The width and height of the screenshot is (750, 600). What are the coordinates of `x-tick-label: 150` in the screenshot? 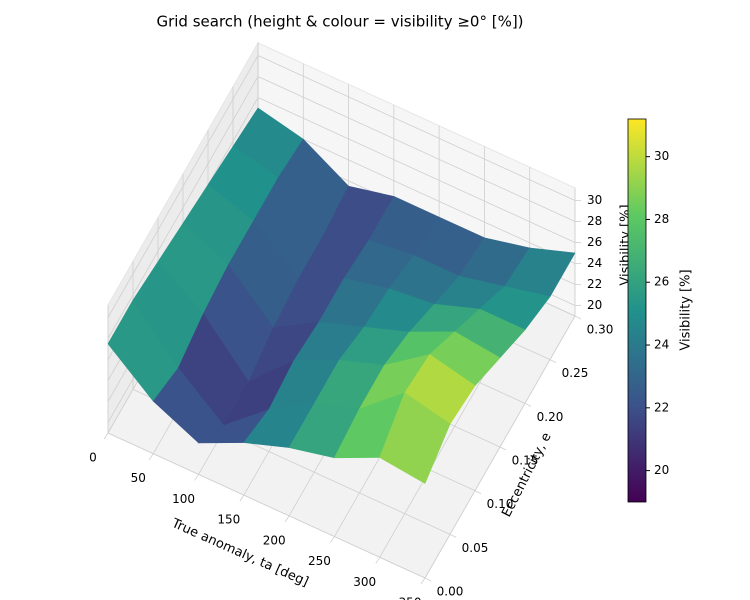 It's located at (228, 520).